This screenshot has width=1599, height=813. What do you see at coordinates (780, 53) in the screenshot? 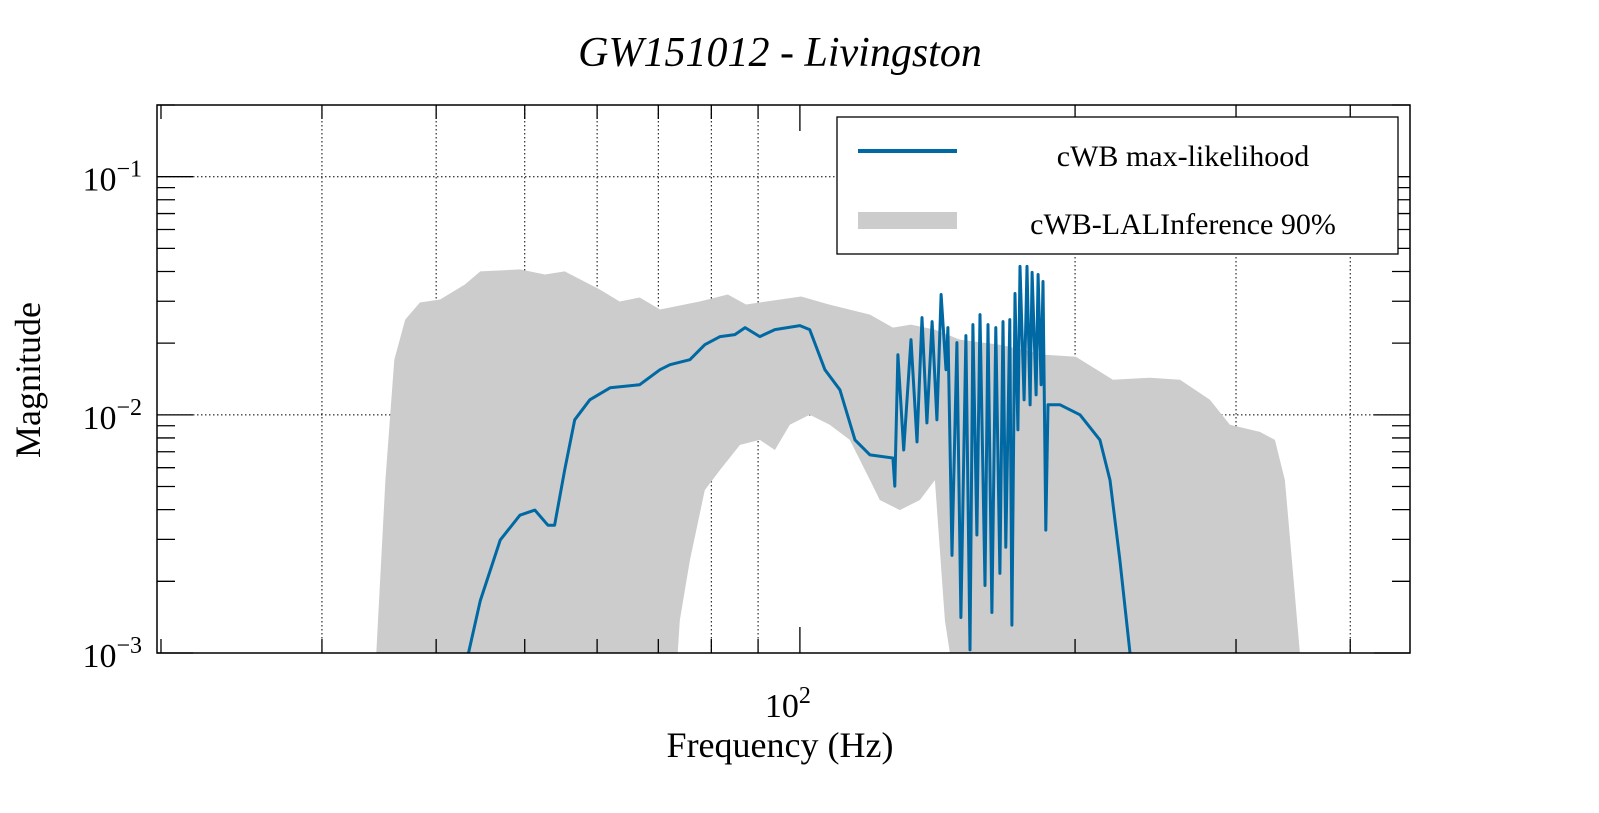
I see `chart-title: GW151012 - Livingston` at bounding box center [780, 53].